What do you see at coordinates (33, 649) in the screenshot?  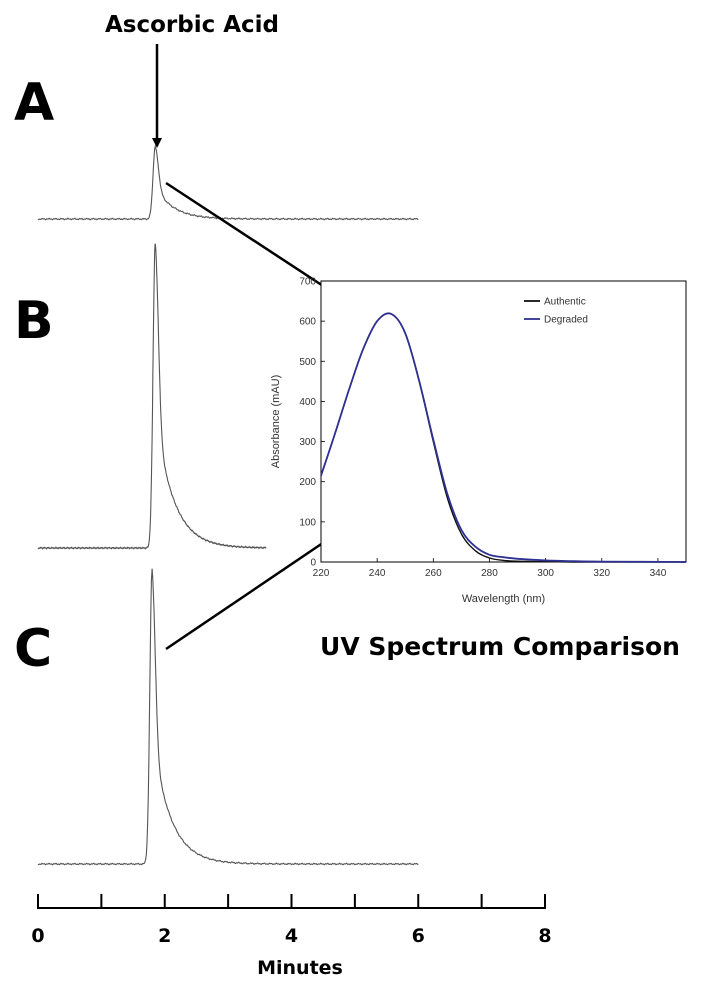 I see `panel-label-c: C` at bounding box center [33, 649].